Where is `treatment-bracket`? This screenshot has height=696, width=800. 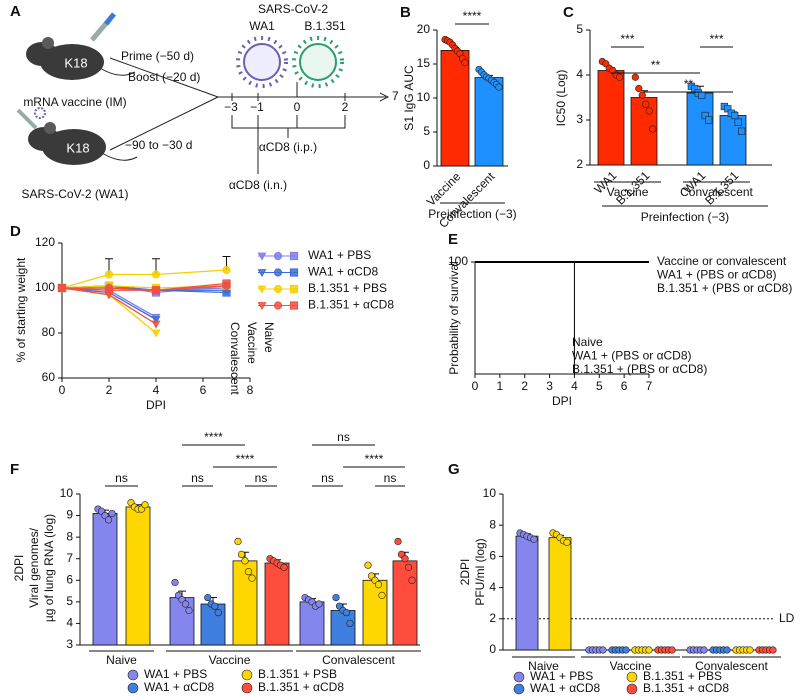 treatment-bracket is located at coordinates (288, 126).